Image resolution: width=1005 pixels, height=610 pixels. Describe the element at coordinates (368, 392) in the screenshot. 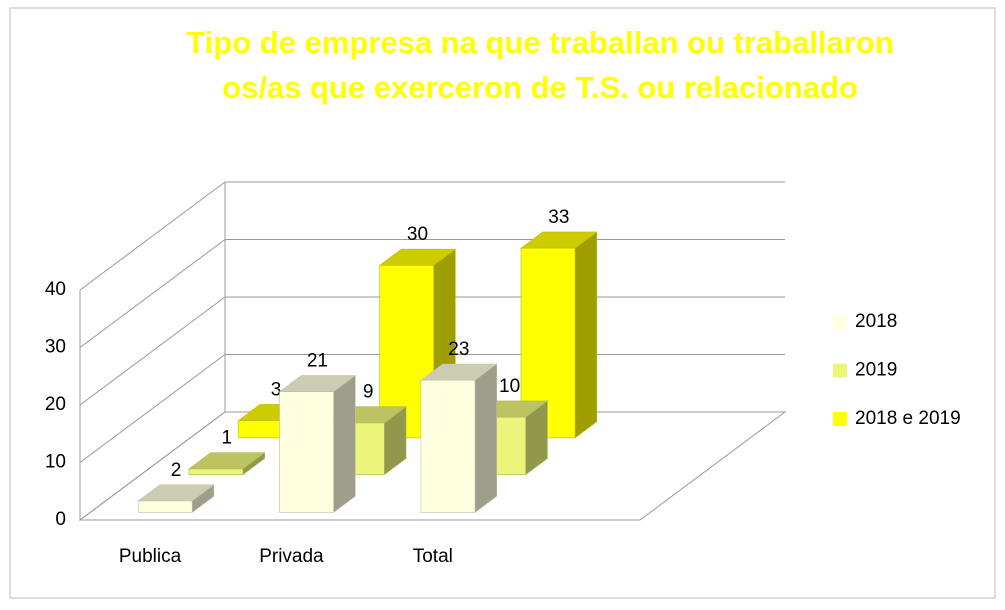

I see `data-label: 9` at that location.